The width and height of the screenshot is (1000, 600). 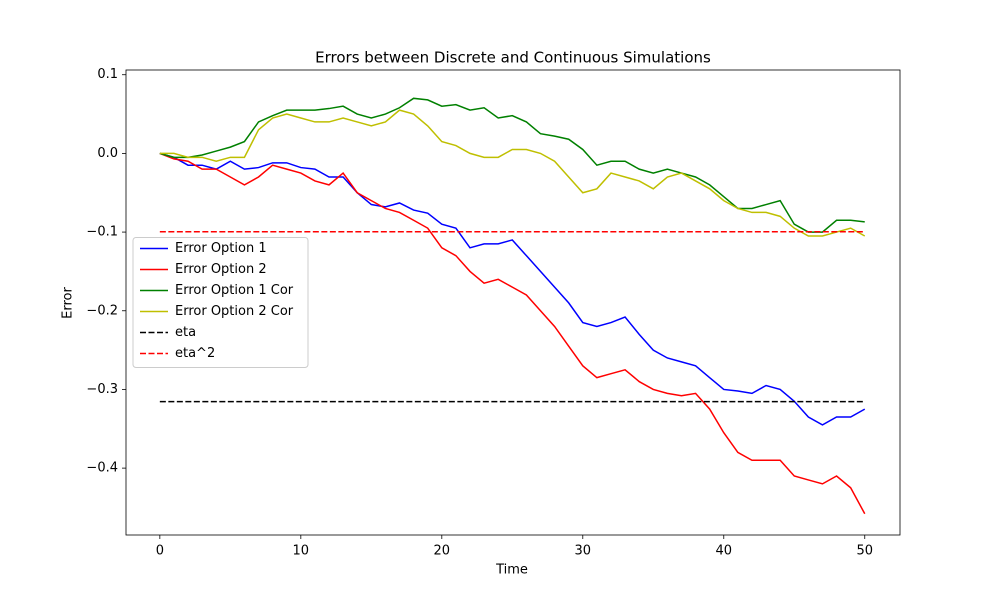 I want to click on y-tick-label: −0.3, so click(x=102, y=389).